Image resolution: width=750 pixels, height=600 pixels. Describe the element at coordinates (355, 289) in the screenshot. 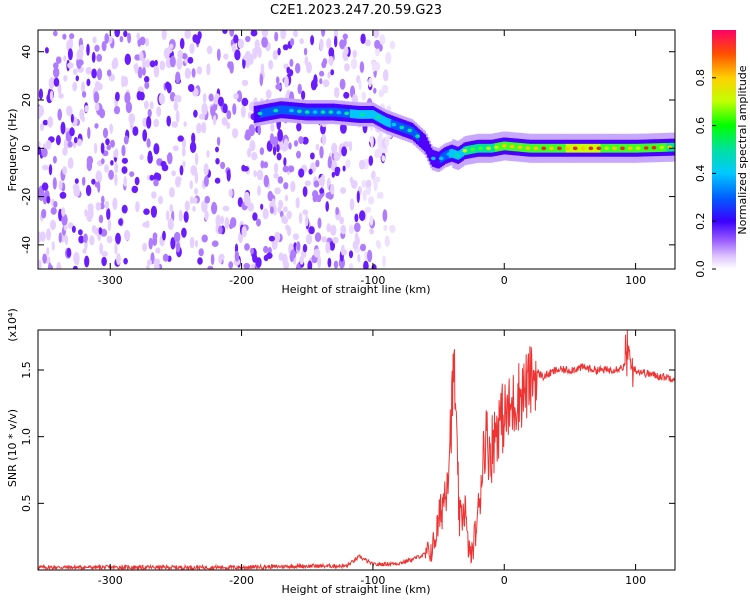

I see `spectrogram-x-label: Height of straight line (km)` at that location.